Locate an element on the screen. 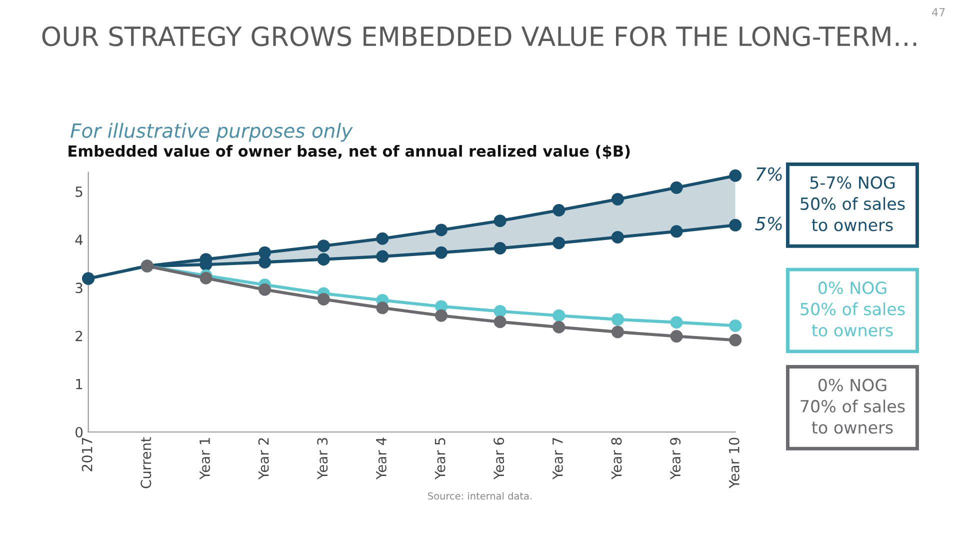 This screenshot has width=960, height=540. text: 47 is located at coordinates (938, 12).